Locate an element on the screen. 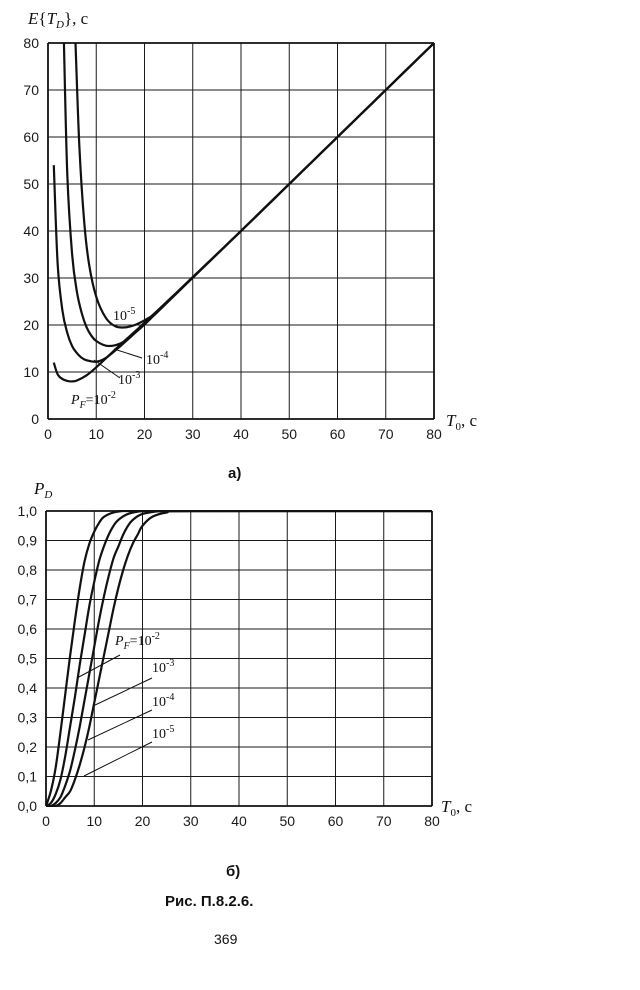 The height and width of the screenshot is (990, 640). chart-a-y-tick-label: 20 is located at coordinates (31, 325).